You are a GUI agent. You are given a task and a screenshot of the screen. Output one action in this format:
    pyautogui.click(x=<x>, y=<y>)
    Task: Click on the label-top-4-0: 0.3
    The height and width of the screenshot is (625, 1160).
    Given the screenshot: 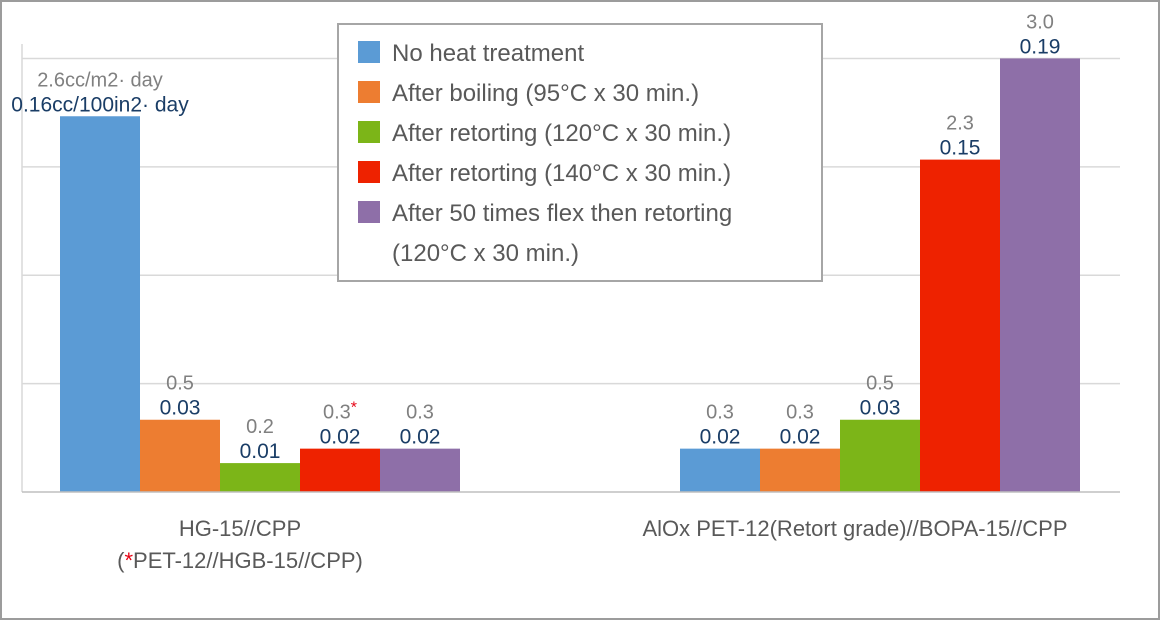 What is the action you would take?
    pyautogui.click(x=420, y=413)
    